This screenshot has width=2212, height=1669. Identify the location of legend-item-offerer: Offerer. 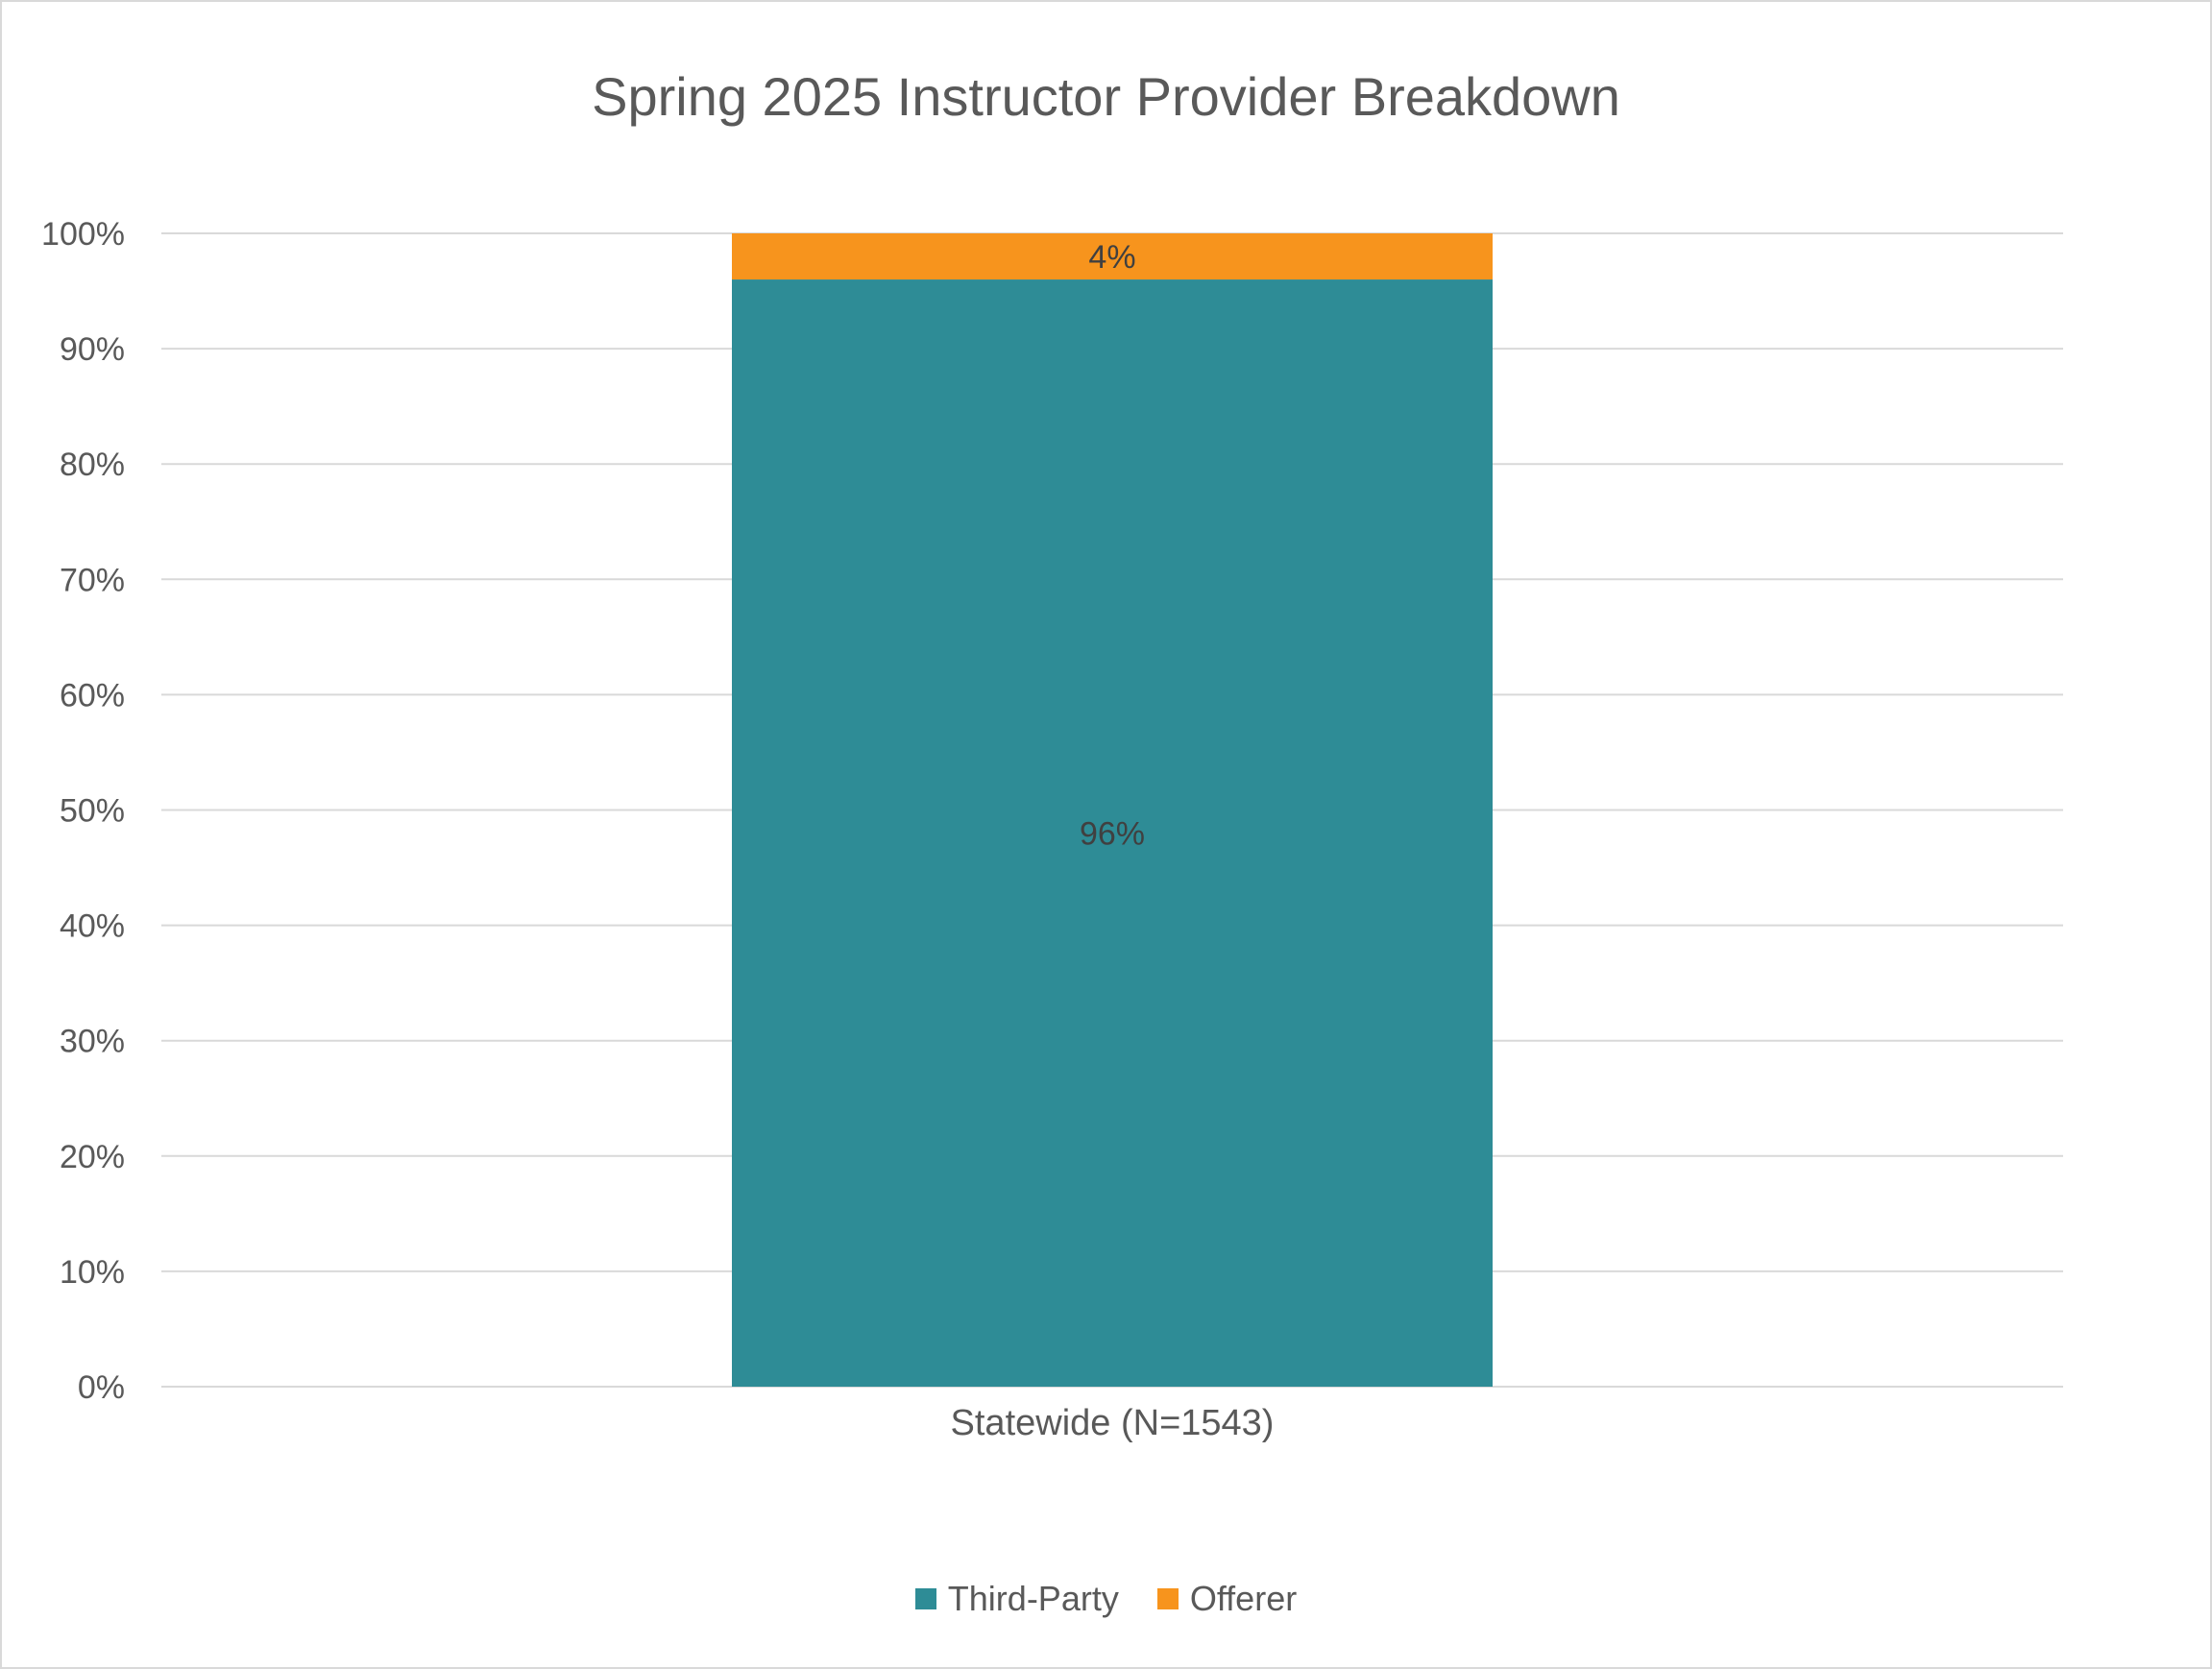
(1227, 1599).